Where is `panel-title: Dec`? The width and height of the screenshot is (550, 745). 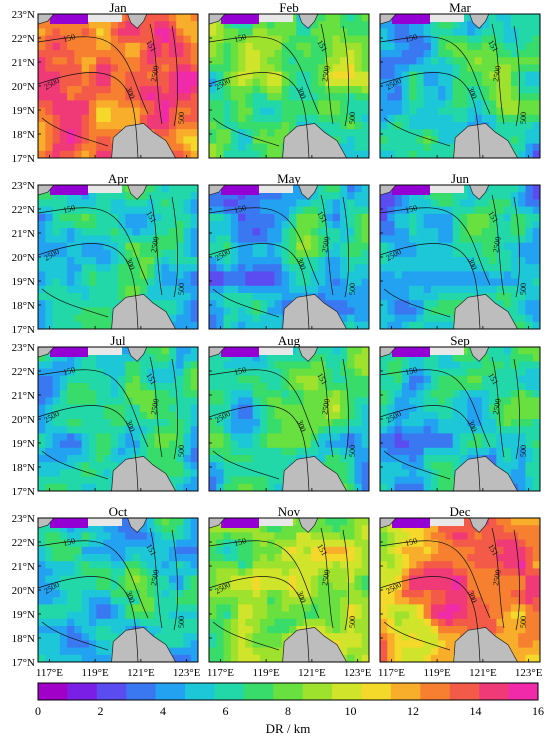
panel-title: Dec is located at coordinates (460, 511).